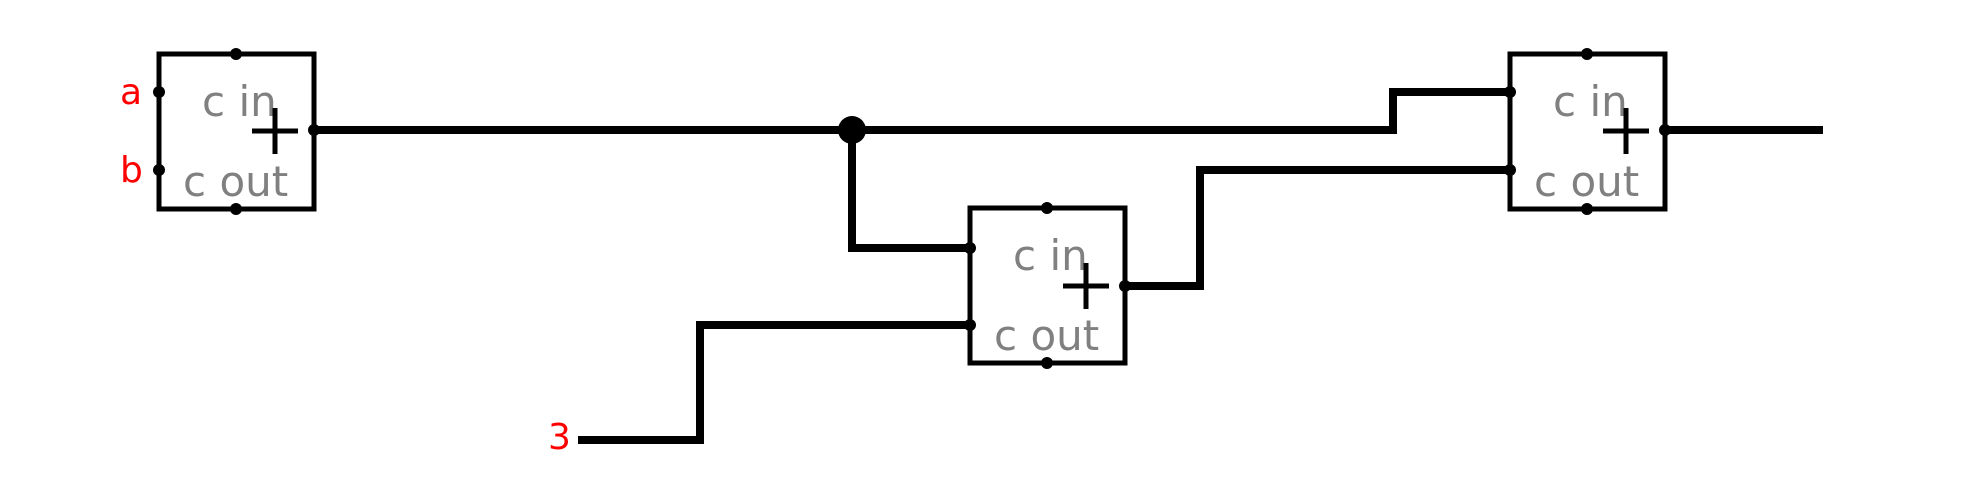 The height and width of the screenshot is (498, 1980). Describe the element at coordinates (1586, 181) in the screenshot. I see `adder-3-carry-out-label: c out` at that location.